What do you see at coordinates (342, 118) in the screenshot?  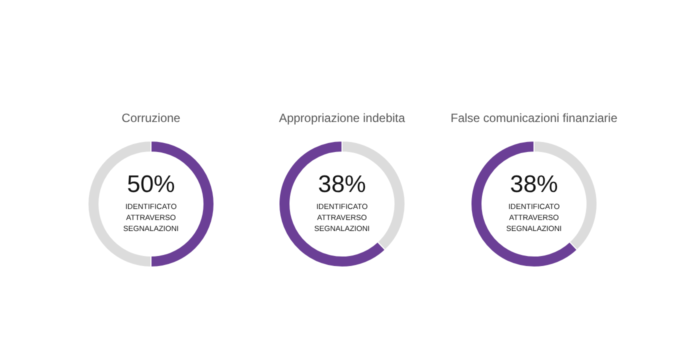 I see `chart-title: Appropriazione indebita` at bounding box center [342, 118].